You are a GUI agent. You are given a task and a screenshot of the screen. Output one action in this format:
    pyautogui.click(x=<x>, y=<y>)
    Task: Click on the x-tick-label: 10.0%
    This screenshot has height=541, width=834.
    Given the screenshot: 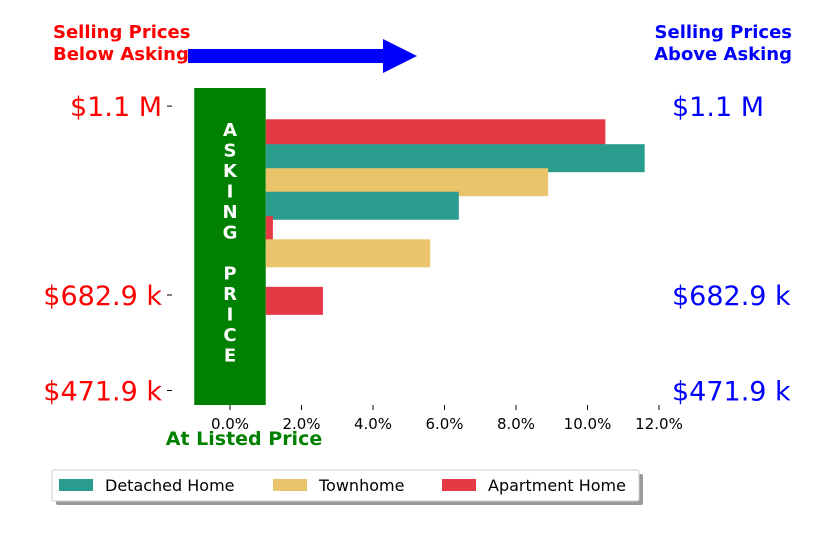 What is the action you would take?
    pyautogui.click(x=588, y=424)
    